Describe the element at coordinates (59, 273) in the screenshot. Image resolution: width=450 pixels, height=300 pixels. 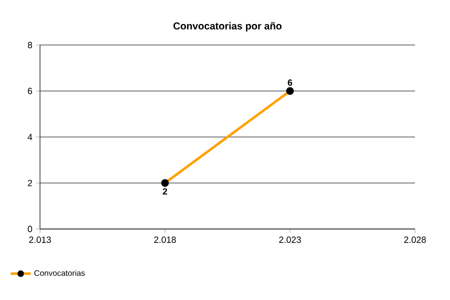
I see `legend-label: Convocatorias` at that location.